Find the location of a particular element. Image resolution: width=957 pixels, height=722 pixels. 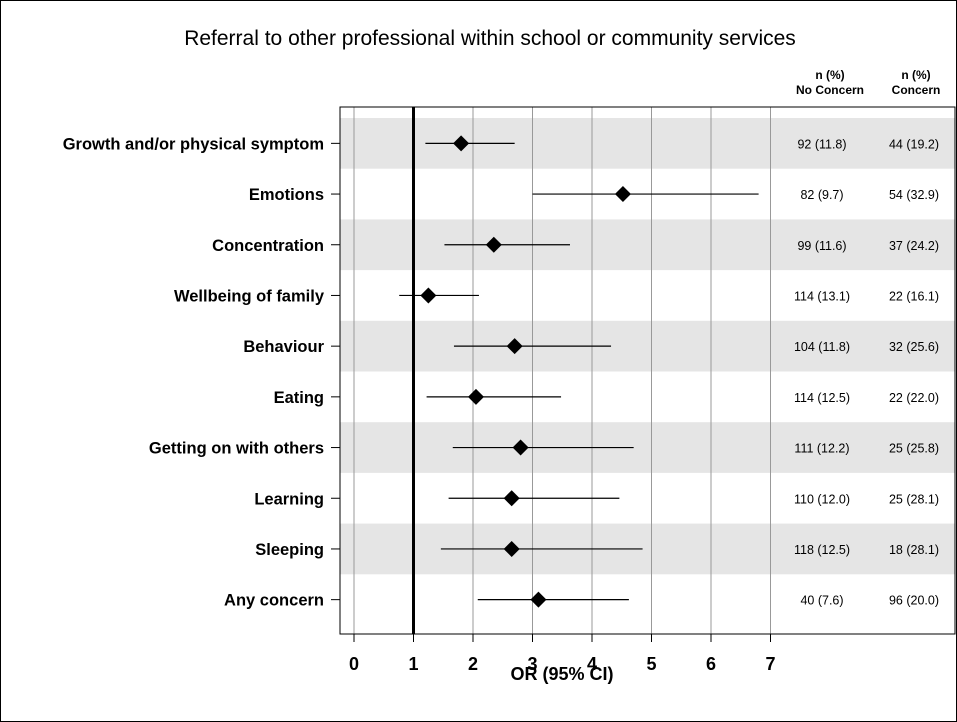

no-concern-value: 111 (12.2) is located at coordinates (821, 449).